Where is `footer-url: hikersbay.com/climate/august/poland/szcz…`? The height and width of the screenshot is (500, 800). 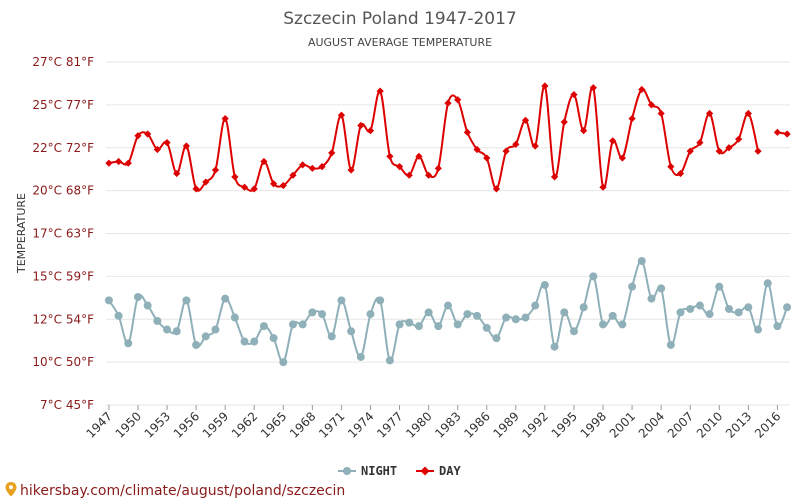 footer-url: hikersbay.com/climate/august/poland/szcz… is located at coordinates (182, 491).